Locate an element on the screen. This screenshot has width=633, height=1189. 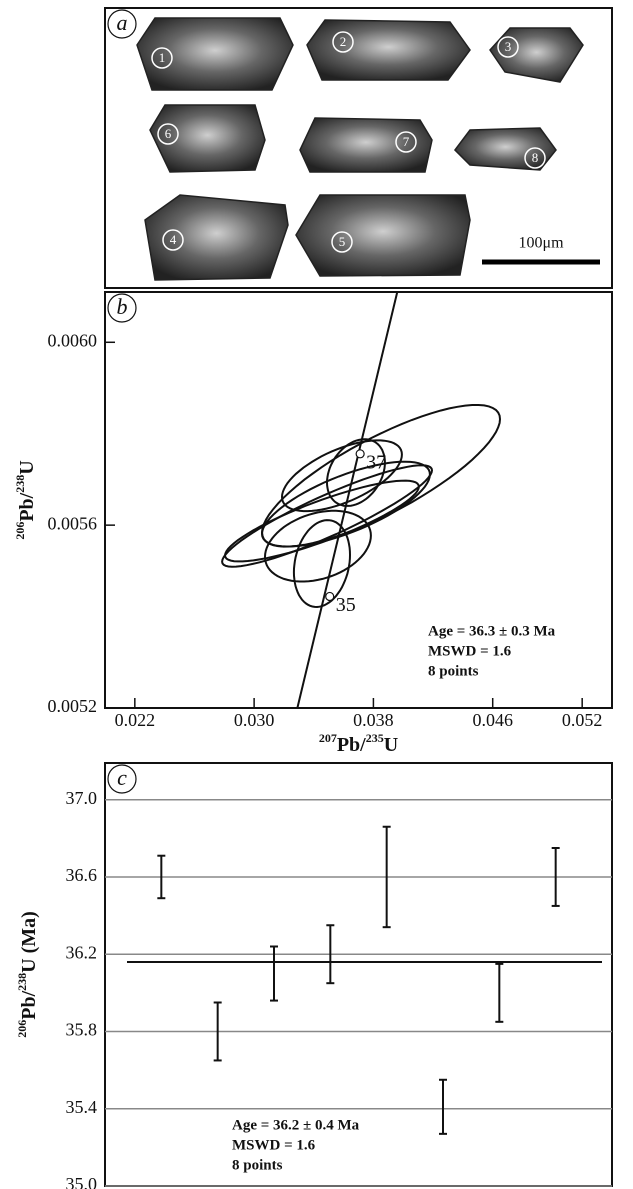
grain-number: 8 is located at coordinates (535, 157).